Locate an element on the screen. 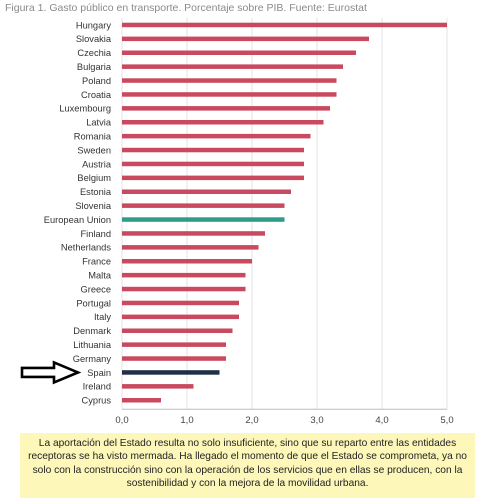  category-label: France is located at coordinates (96, 262).